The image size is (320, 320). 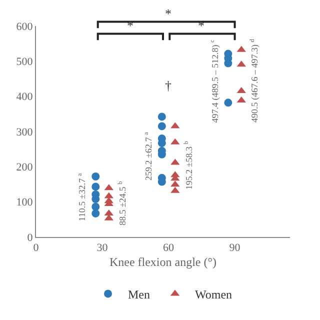 I want to click on legend-label: Men, so click(x=139, y=294).